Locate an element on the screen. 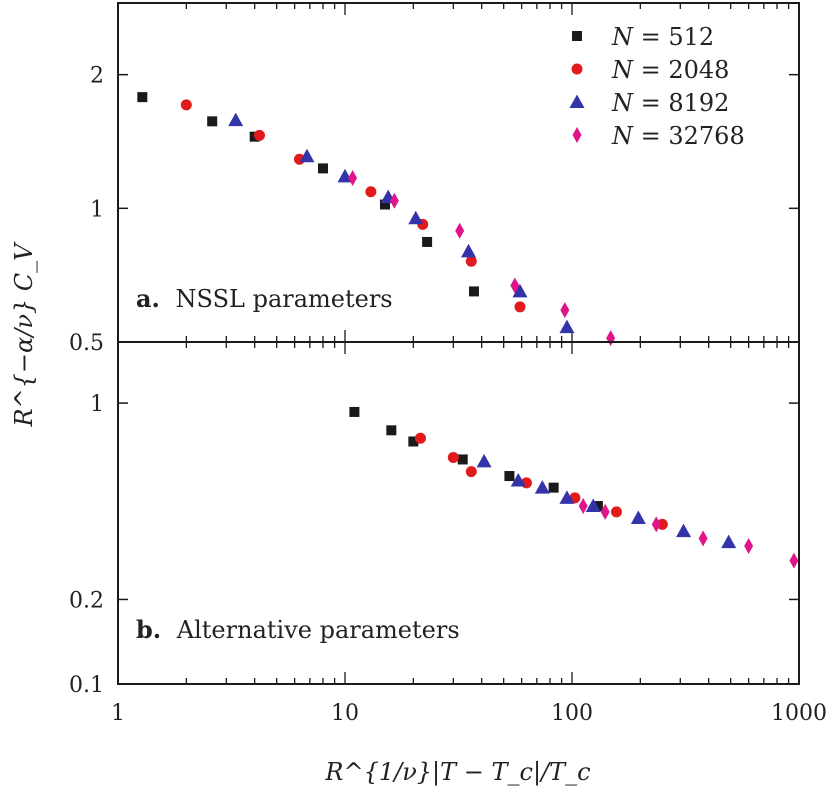  panel-a-label-text: NSSL parameters is located at coordinates (284, 299).